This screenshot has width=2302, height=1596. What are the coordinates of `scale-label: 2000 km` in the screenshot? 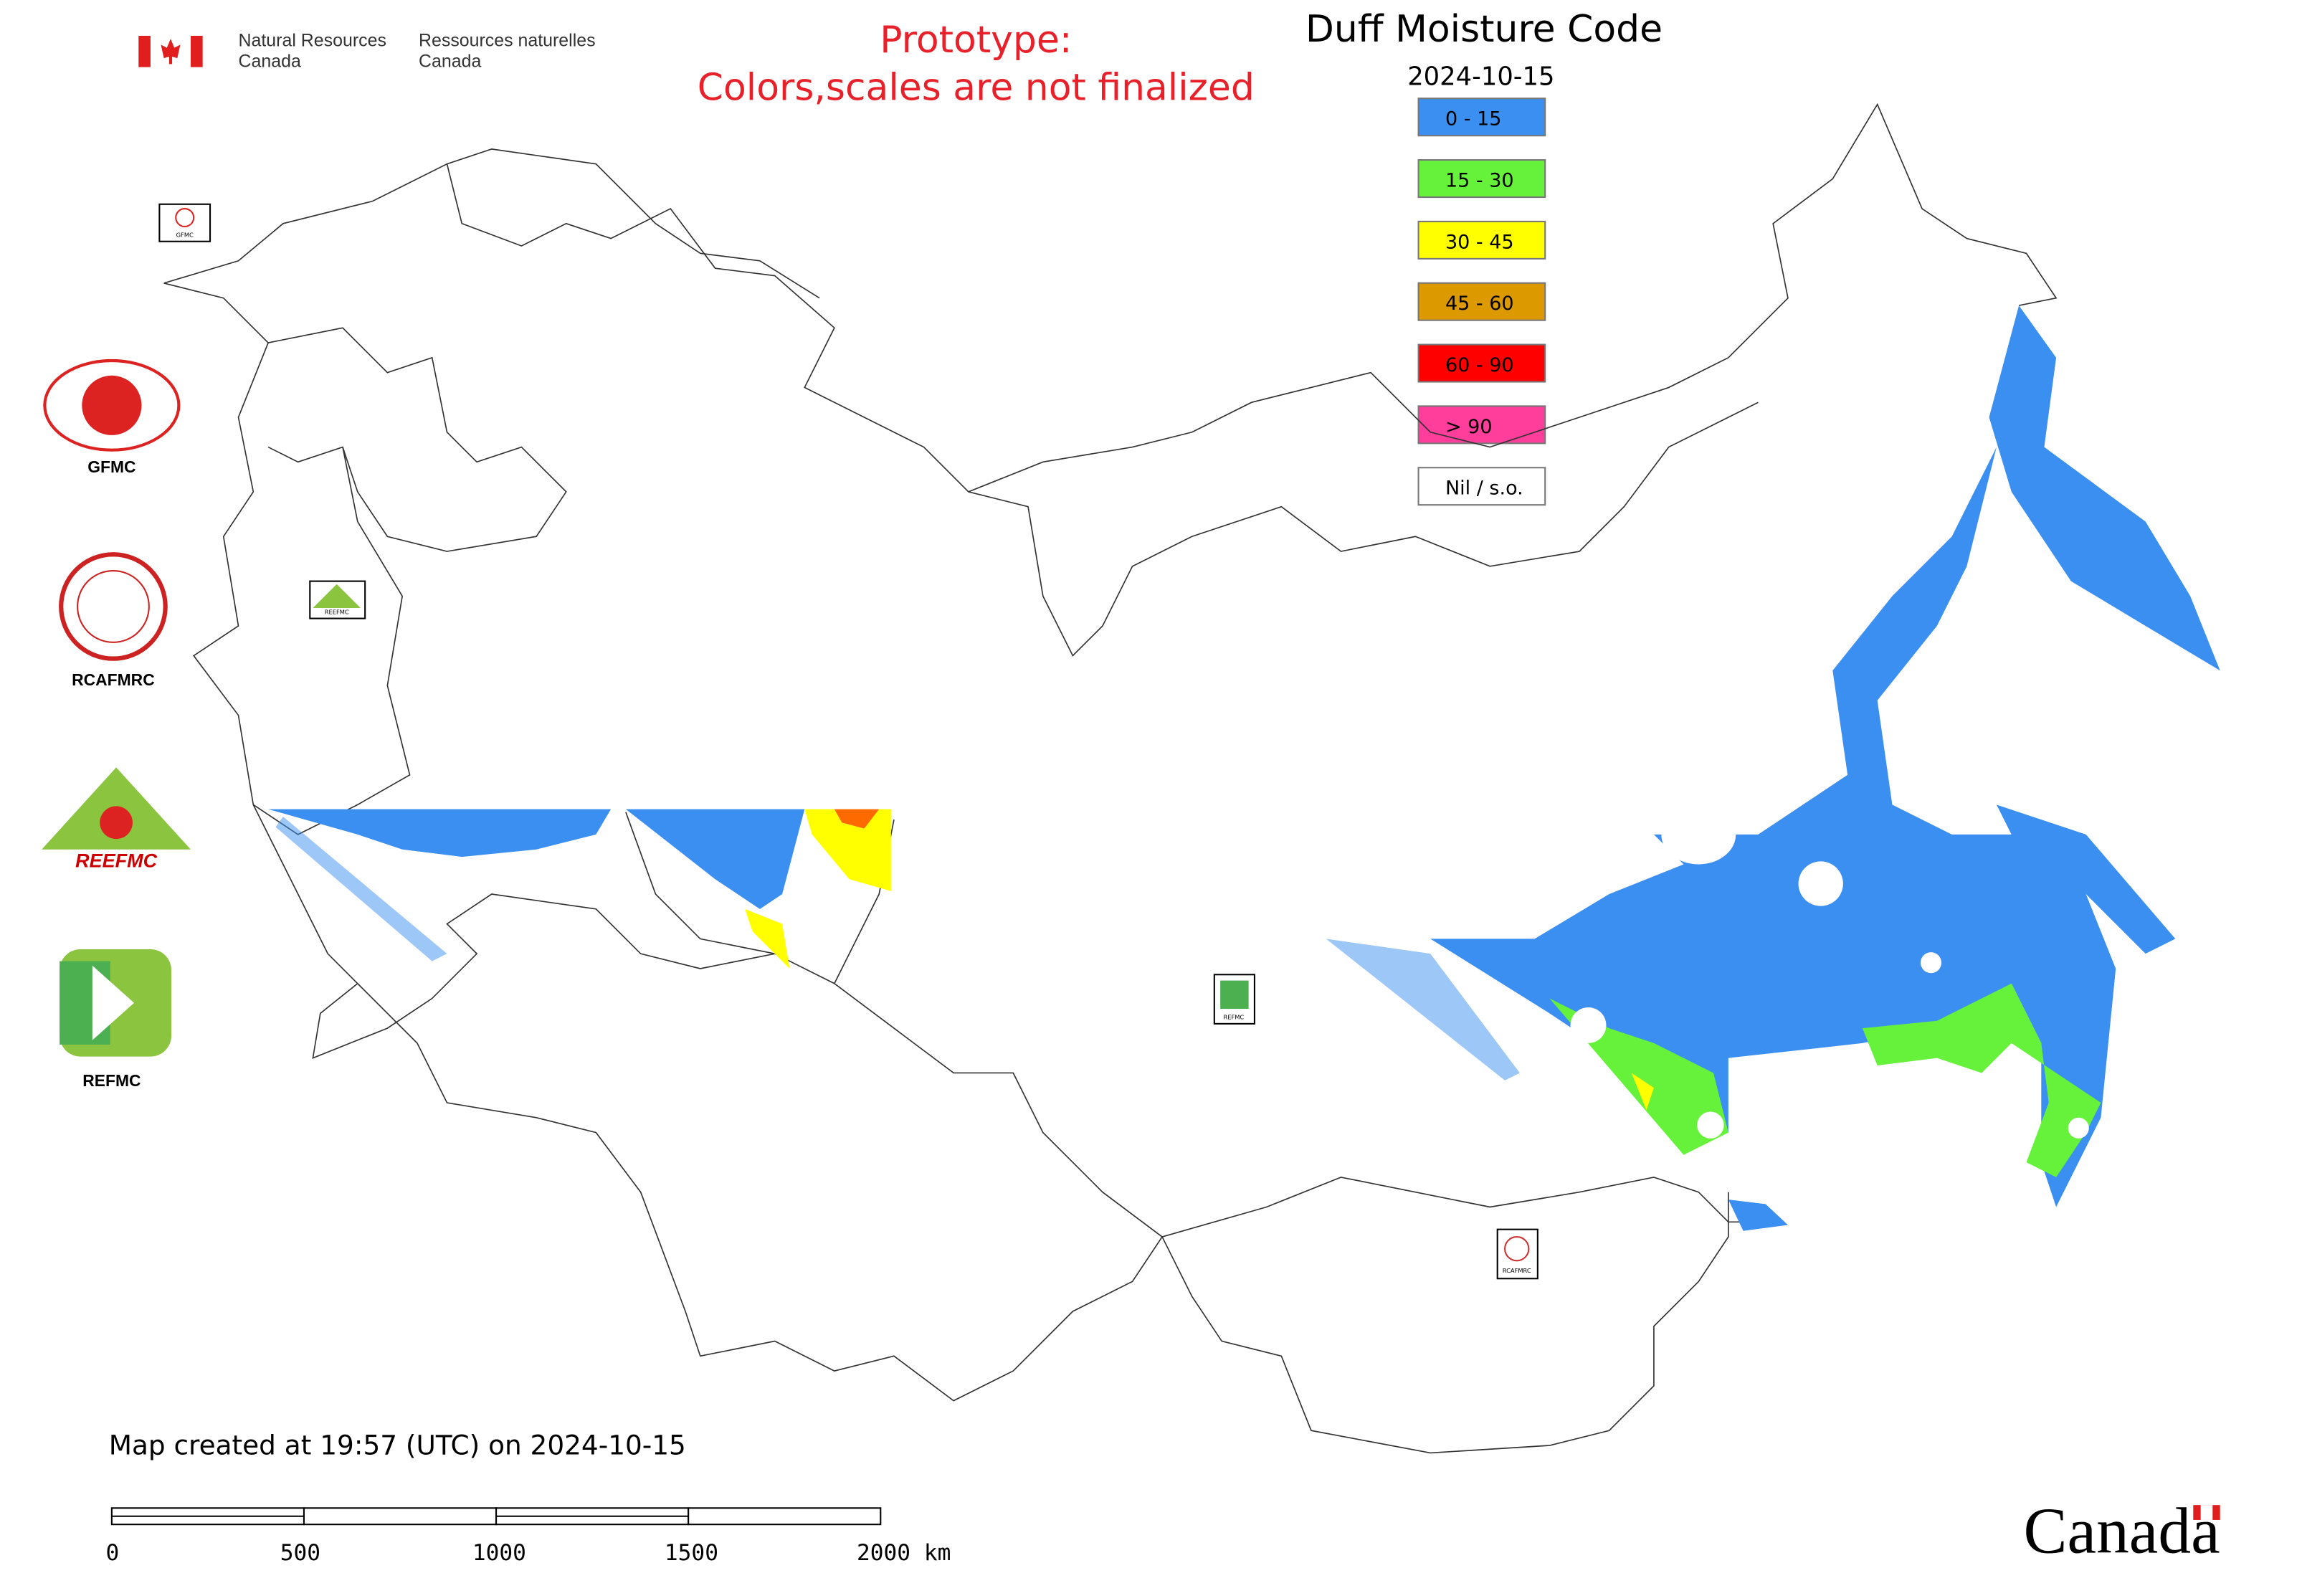 It's located at (904, 1553).